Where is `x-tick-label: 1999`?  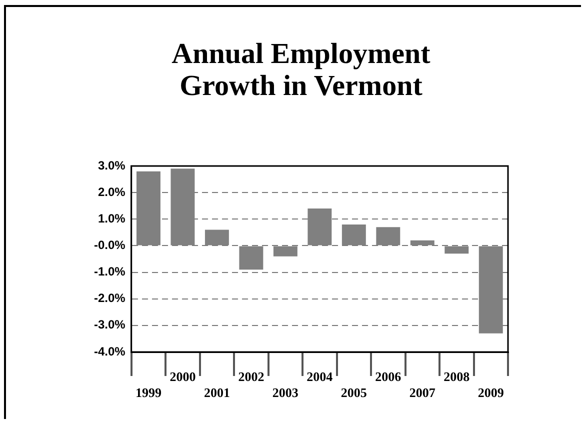
x-tick-label: 1999 is located at coordinates (148, 392).